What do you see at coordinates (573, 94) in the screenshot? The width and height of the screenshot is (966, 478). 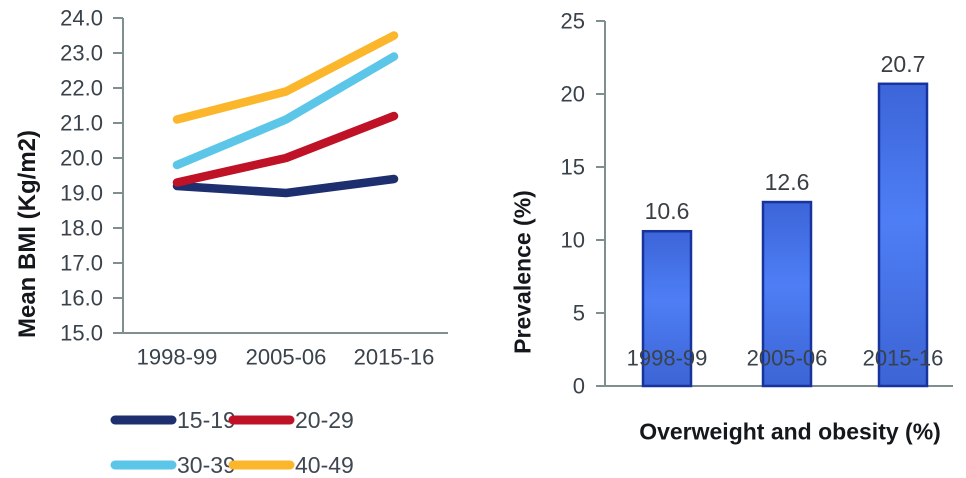 I see `y-tick-label: 20` at bounding box center [573, 94].